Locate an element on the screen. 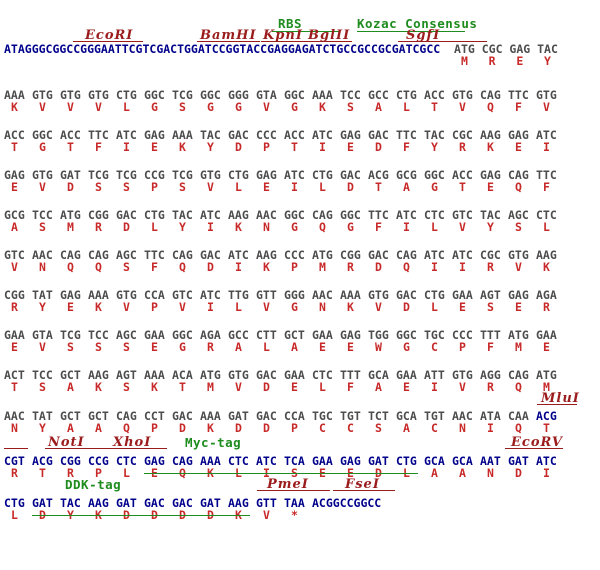  codon: AGT is located at coordinates (490, 295).